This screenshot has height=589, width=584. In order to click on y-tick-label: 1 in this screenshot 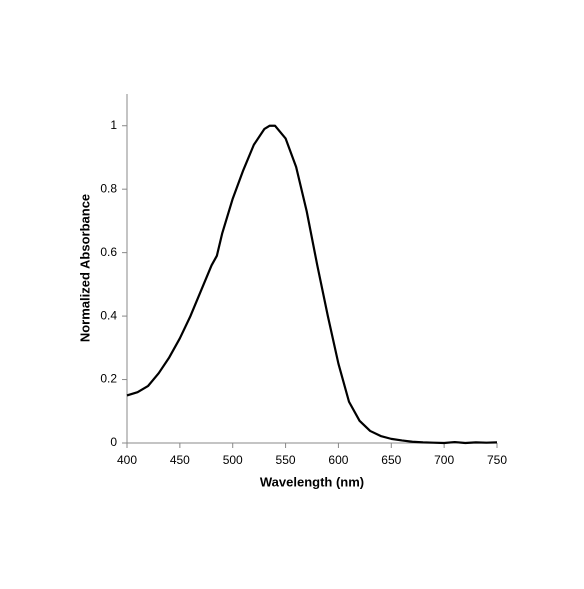, I will do `click(113, 125)`.